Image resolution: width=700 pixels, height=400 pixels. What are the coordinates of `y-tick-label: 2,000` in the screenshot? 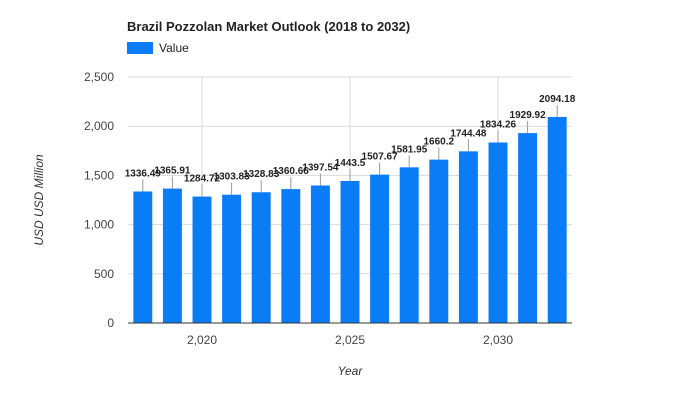 It's located at (99, 126).